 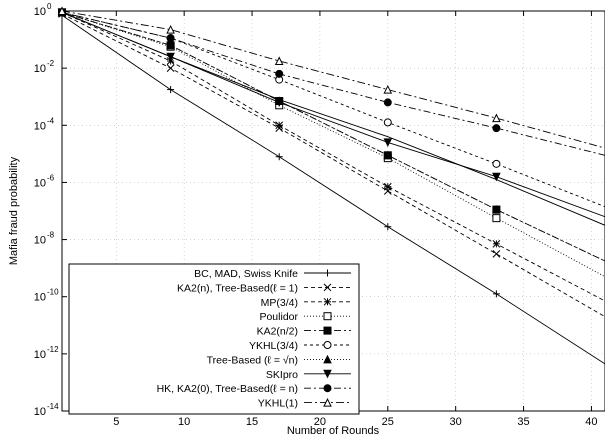 What do you see at coordinates (277, 332) in the screenshot?
I see `legend-label: KA2(n/2)` at bounding box center [277, 332].